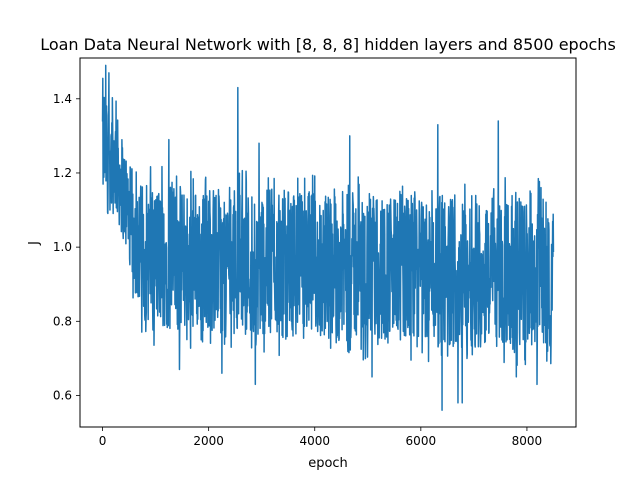 This screenshot has width=640, height=480. I want to click on x-tick-label: 4000, so click(314, 441).